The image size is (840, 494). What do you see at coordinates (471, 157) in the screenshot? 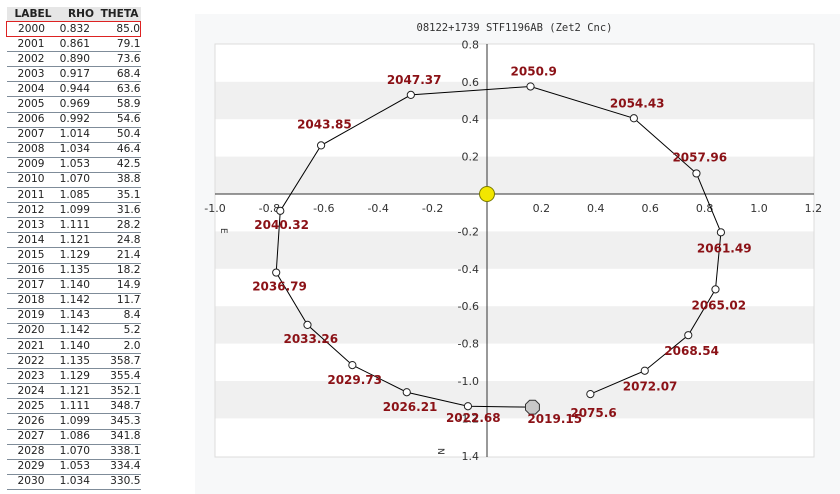
I see `y-tick-label: 0.2` at bounding box center [471, 157].